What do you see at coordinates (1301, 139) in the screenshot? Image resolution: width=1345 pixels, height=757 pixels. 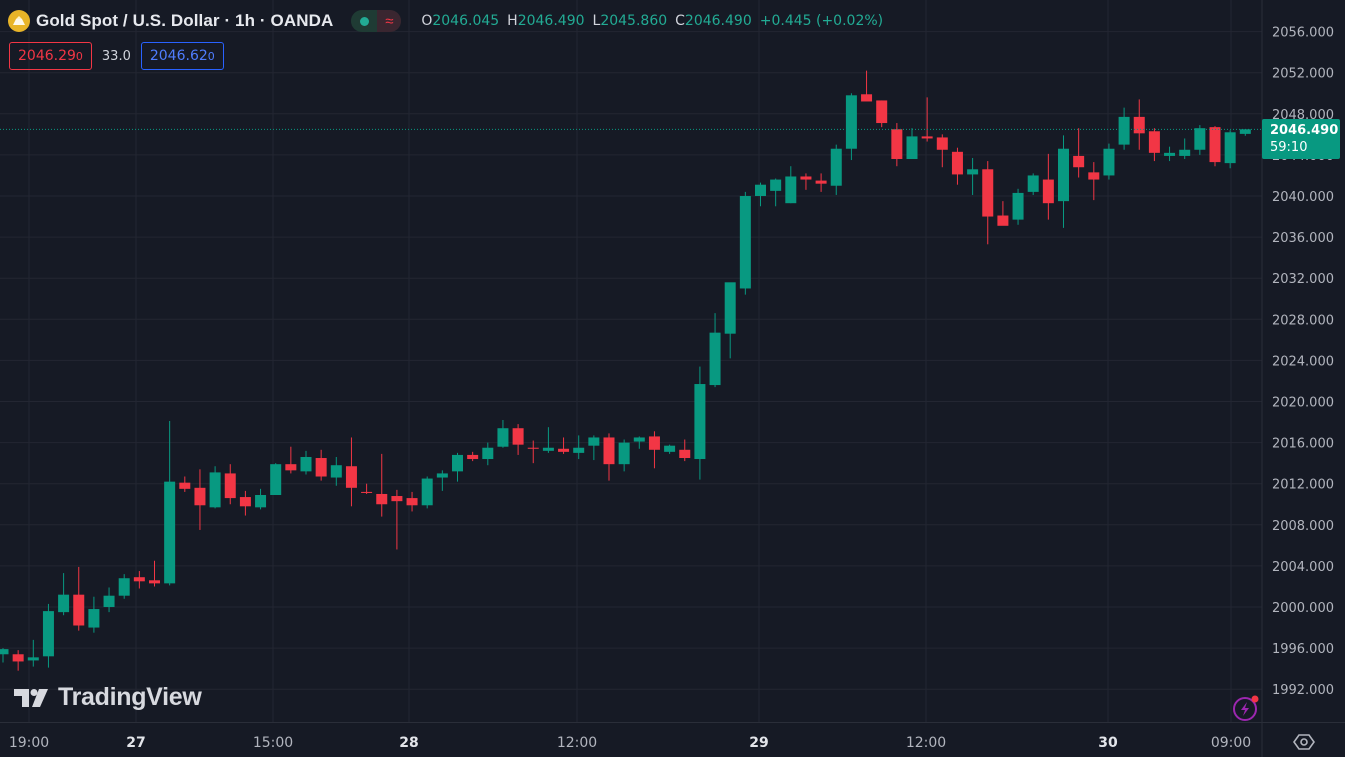 I see `last-price-label: 2046.490 59:10` at bounding box center [1301, 139].